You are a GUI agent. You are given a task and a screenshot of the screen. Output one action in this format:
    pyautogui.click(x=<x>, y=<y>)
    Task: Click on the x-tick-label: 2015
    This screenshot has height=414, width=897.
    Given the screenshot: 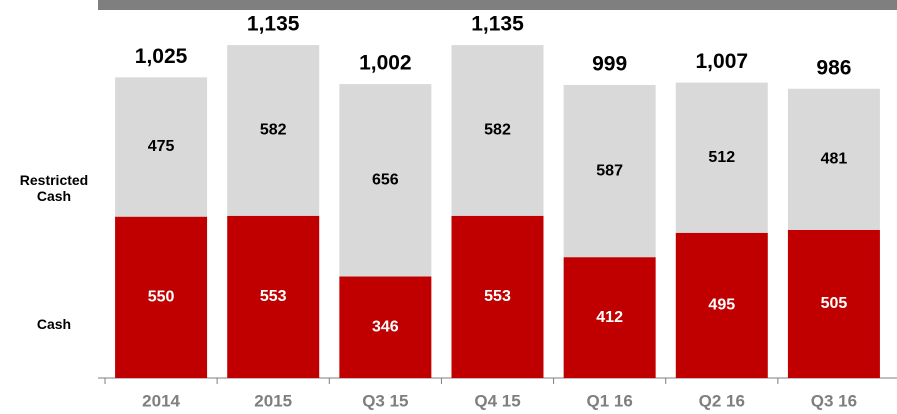 What is the action you would take?
    pyautogui.click(x=273, y=400)
    